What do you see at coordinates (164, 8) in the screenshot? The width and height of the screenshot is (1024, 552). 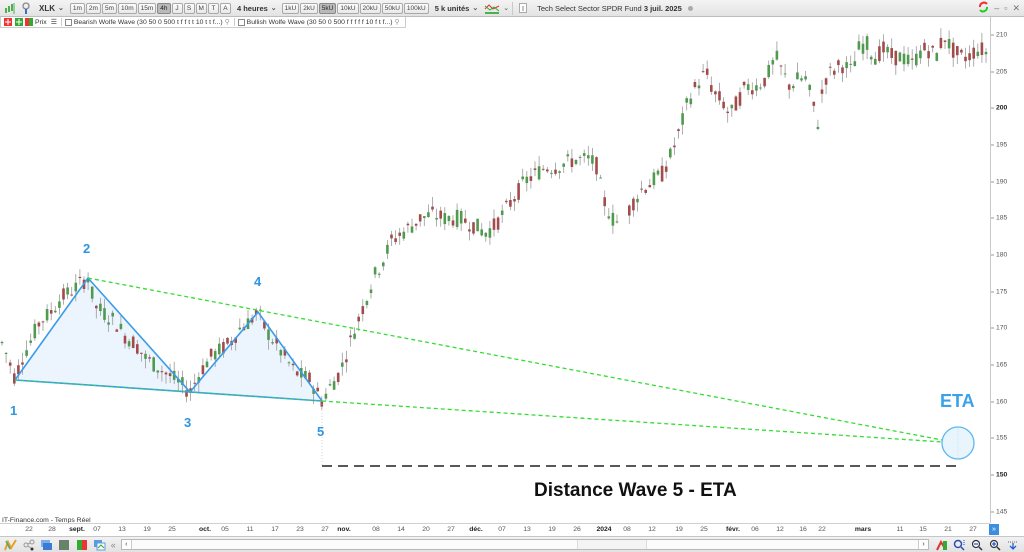 I see `period-button-4h: 4h` at bounding box center [164, 8].